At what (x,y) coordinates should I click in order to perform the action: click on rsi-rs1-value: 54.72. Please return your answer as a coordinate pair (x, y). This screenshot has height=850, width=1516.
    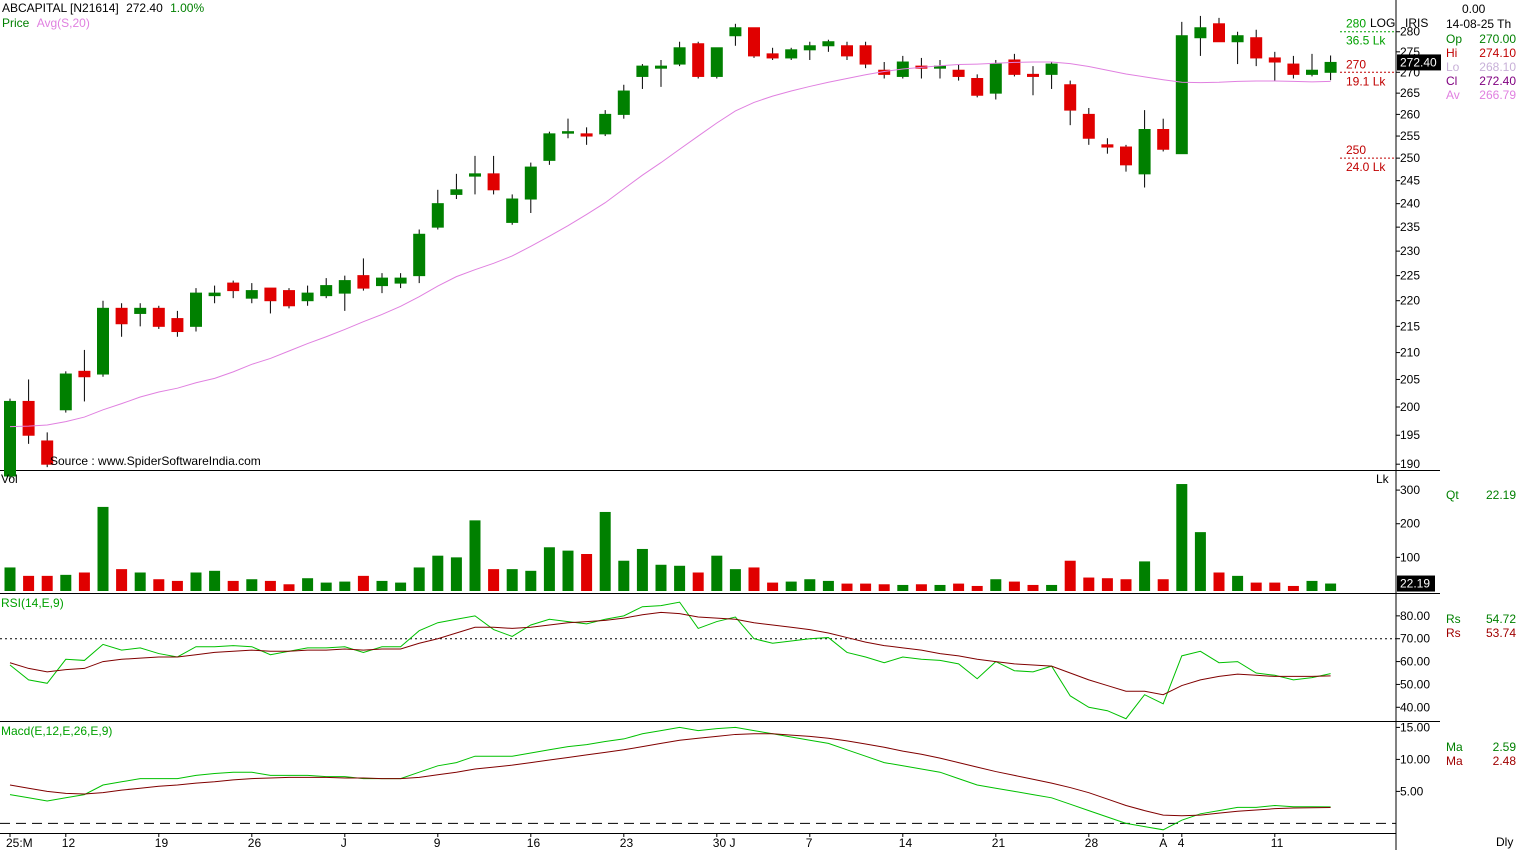
    Looking at the image, I should click on (1500, 619).